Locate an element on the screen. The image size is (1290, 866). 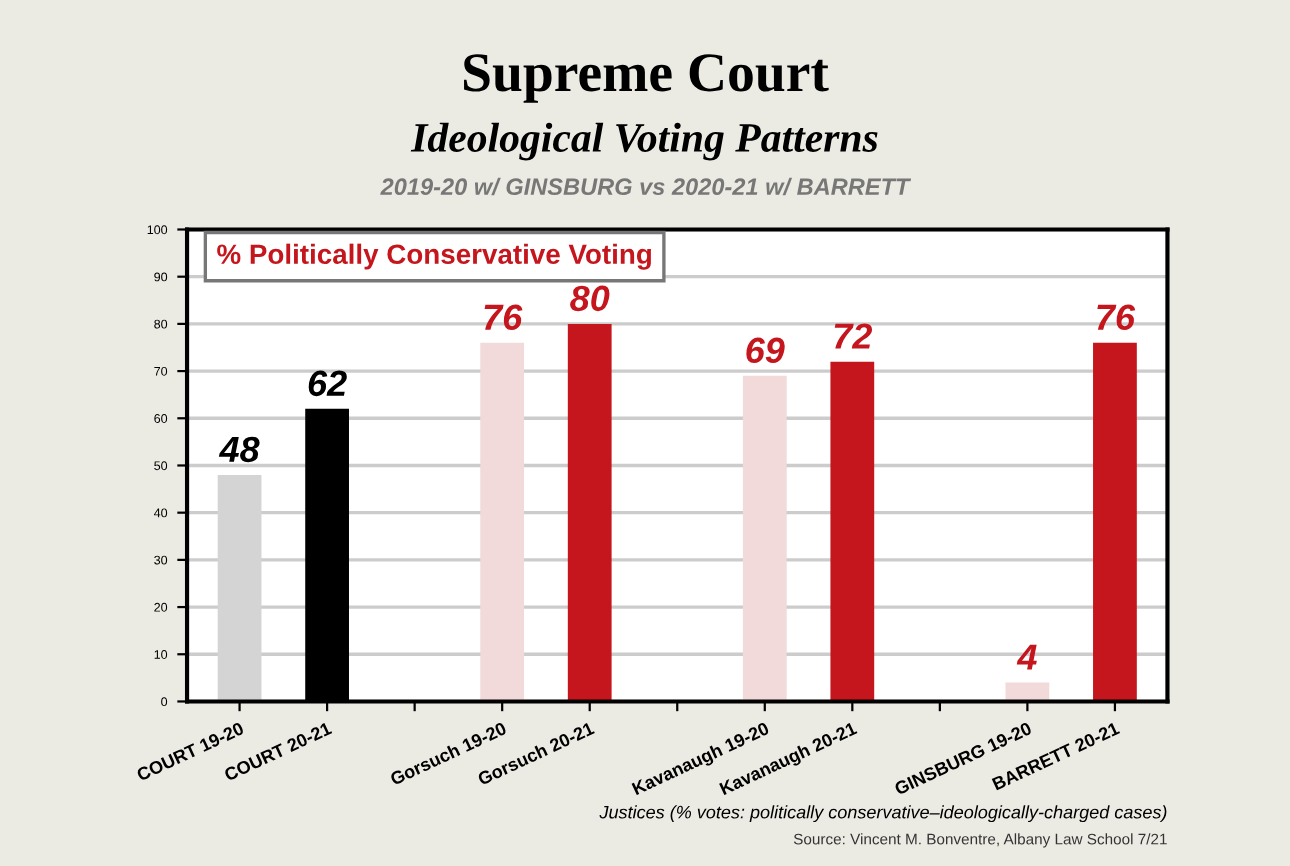
chart-title: Supreme Court is located at coordinates (646, 78).